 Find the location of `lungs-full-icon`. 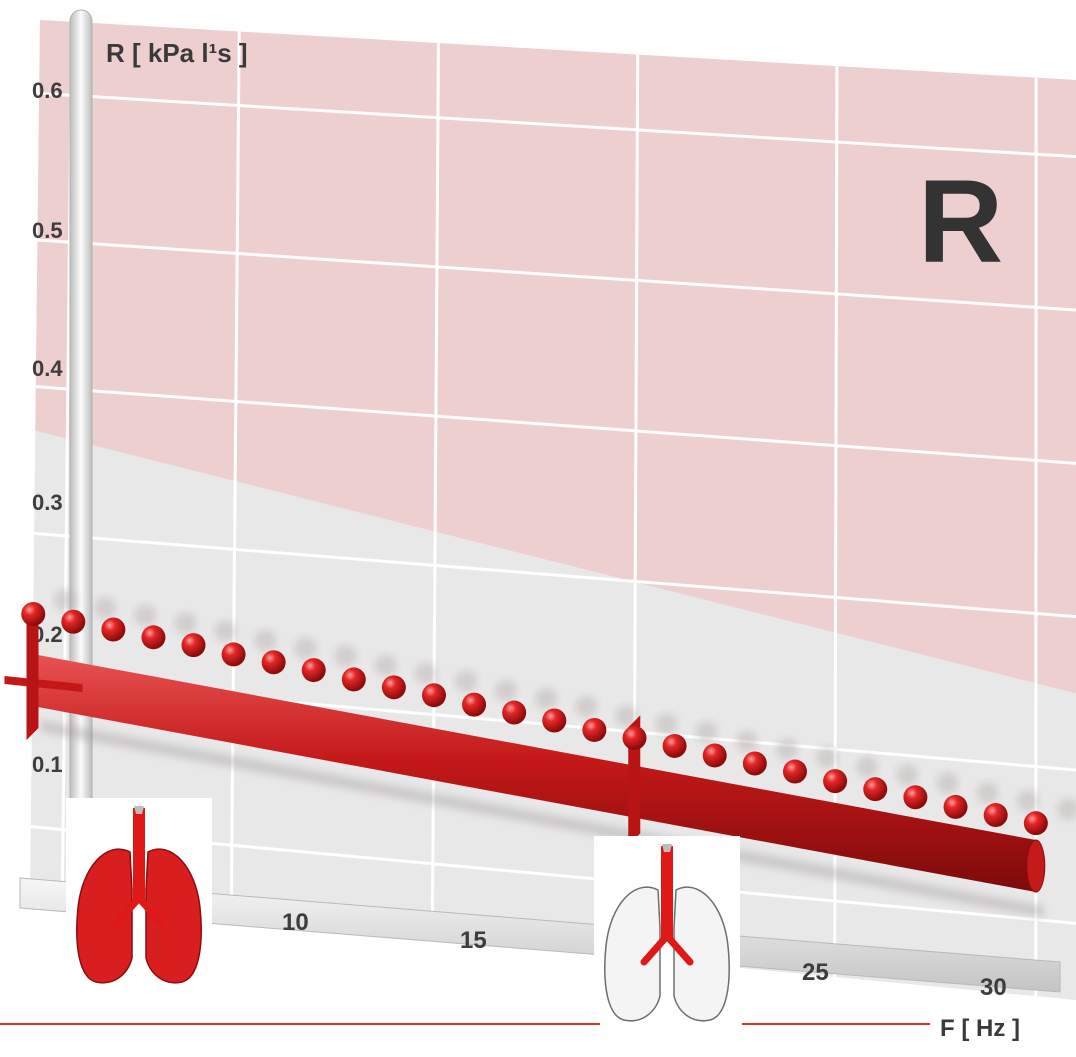

lungs-full-icon is located at coordinates (139, 894).